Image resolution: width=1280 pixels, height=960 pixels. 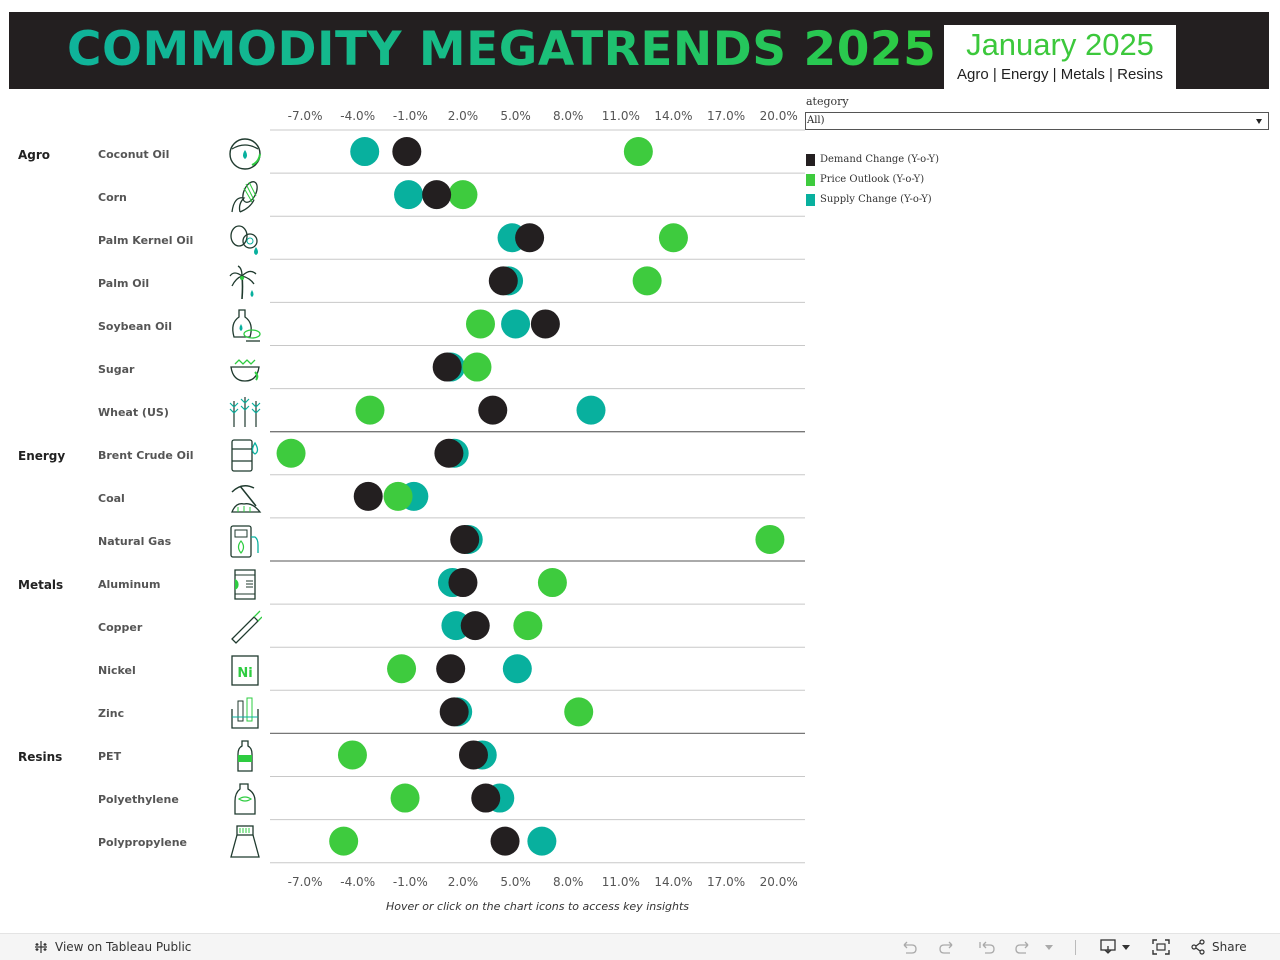 I want to click on x-tick-label-top: 5.0%, so click(x=515, y=116).